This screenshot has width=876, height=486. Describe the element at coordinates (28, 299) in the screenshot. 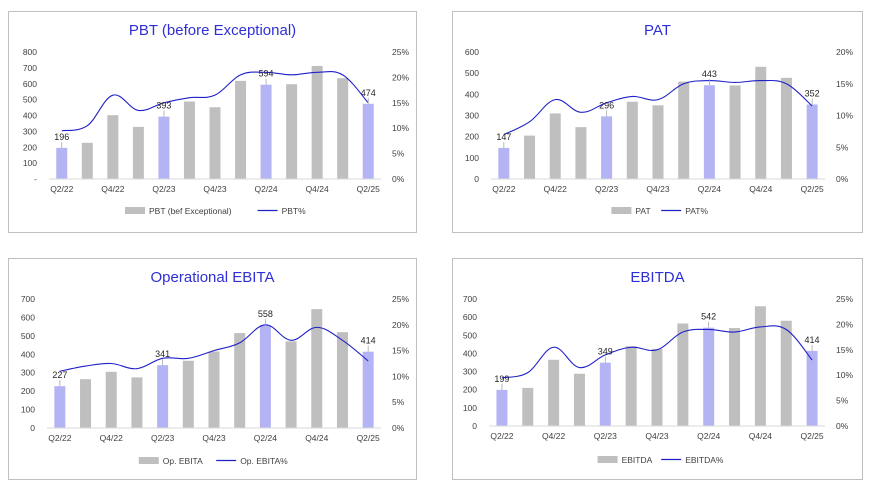

I see `y-left-tick-label: 700` at that location.